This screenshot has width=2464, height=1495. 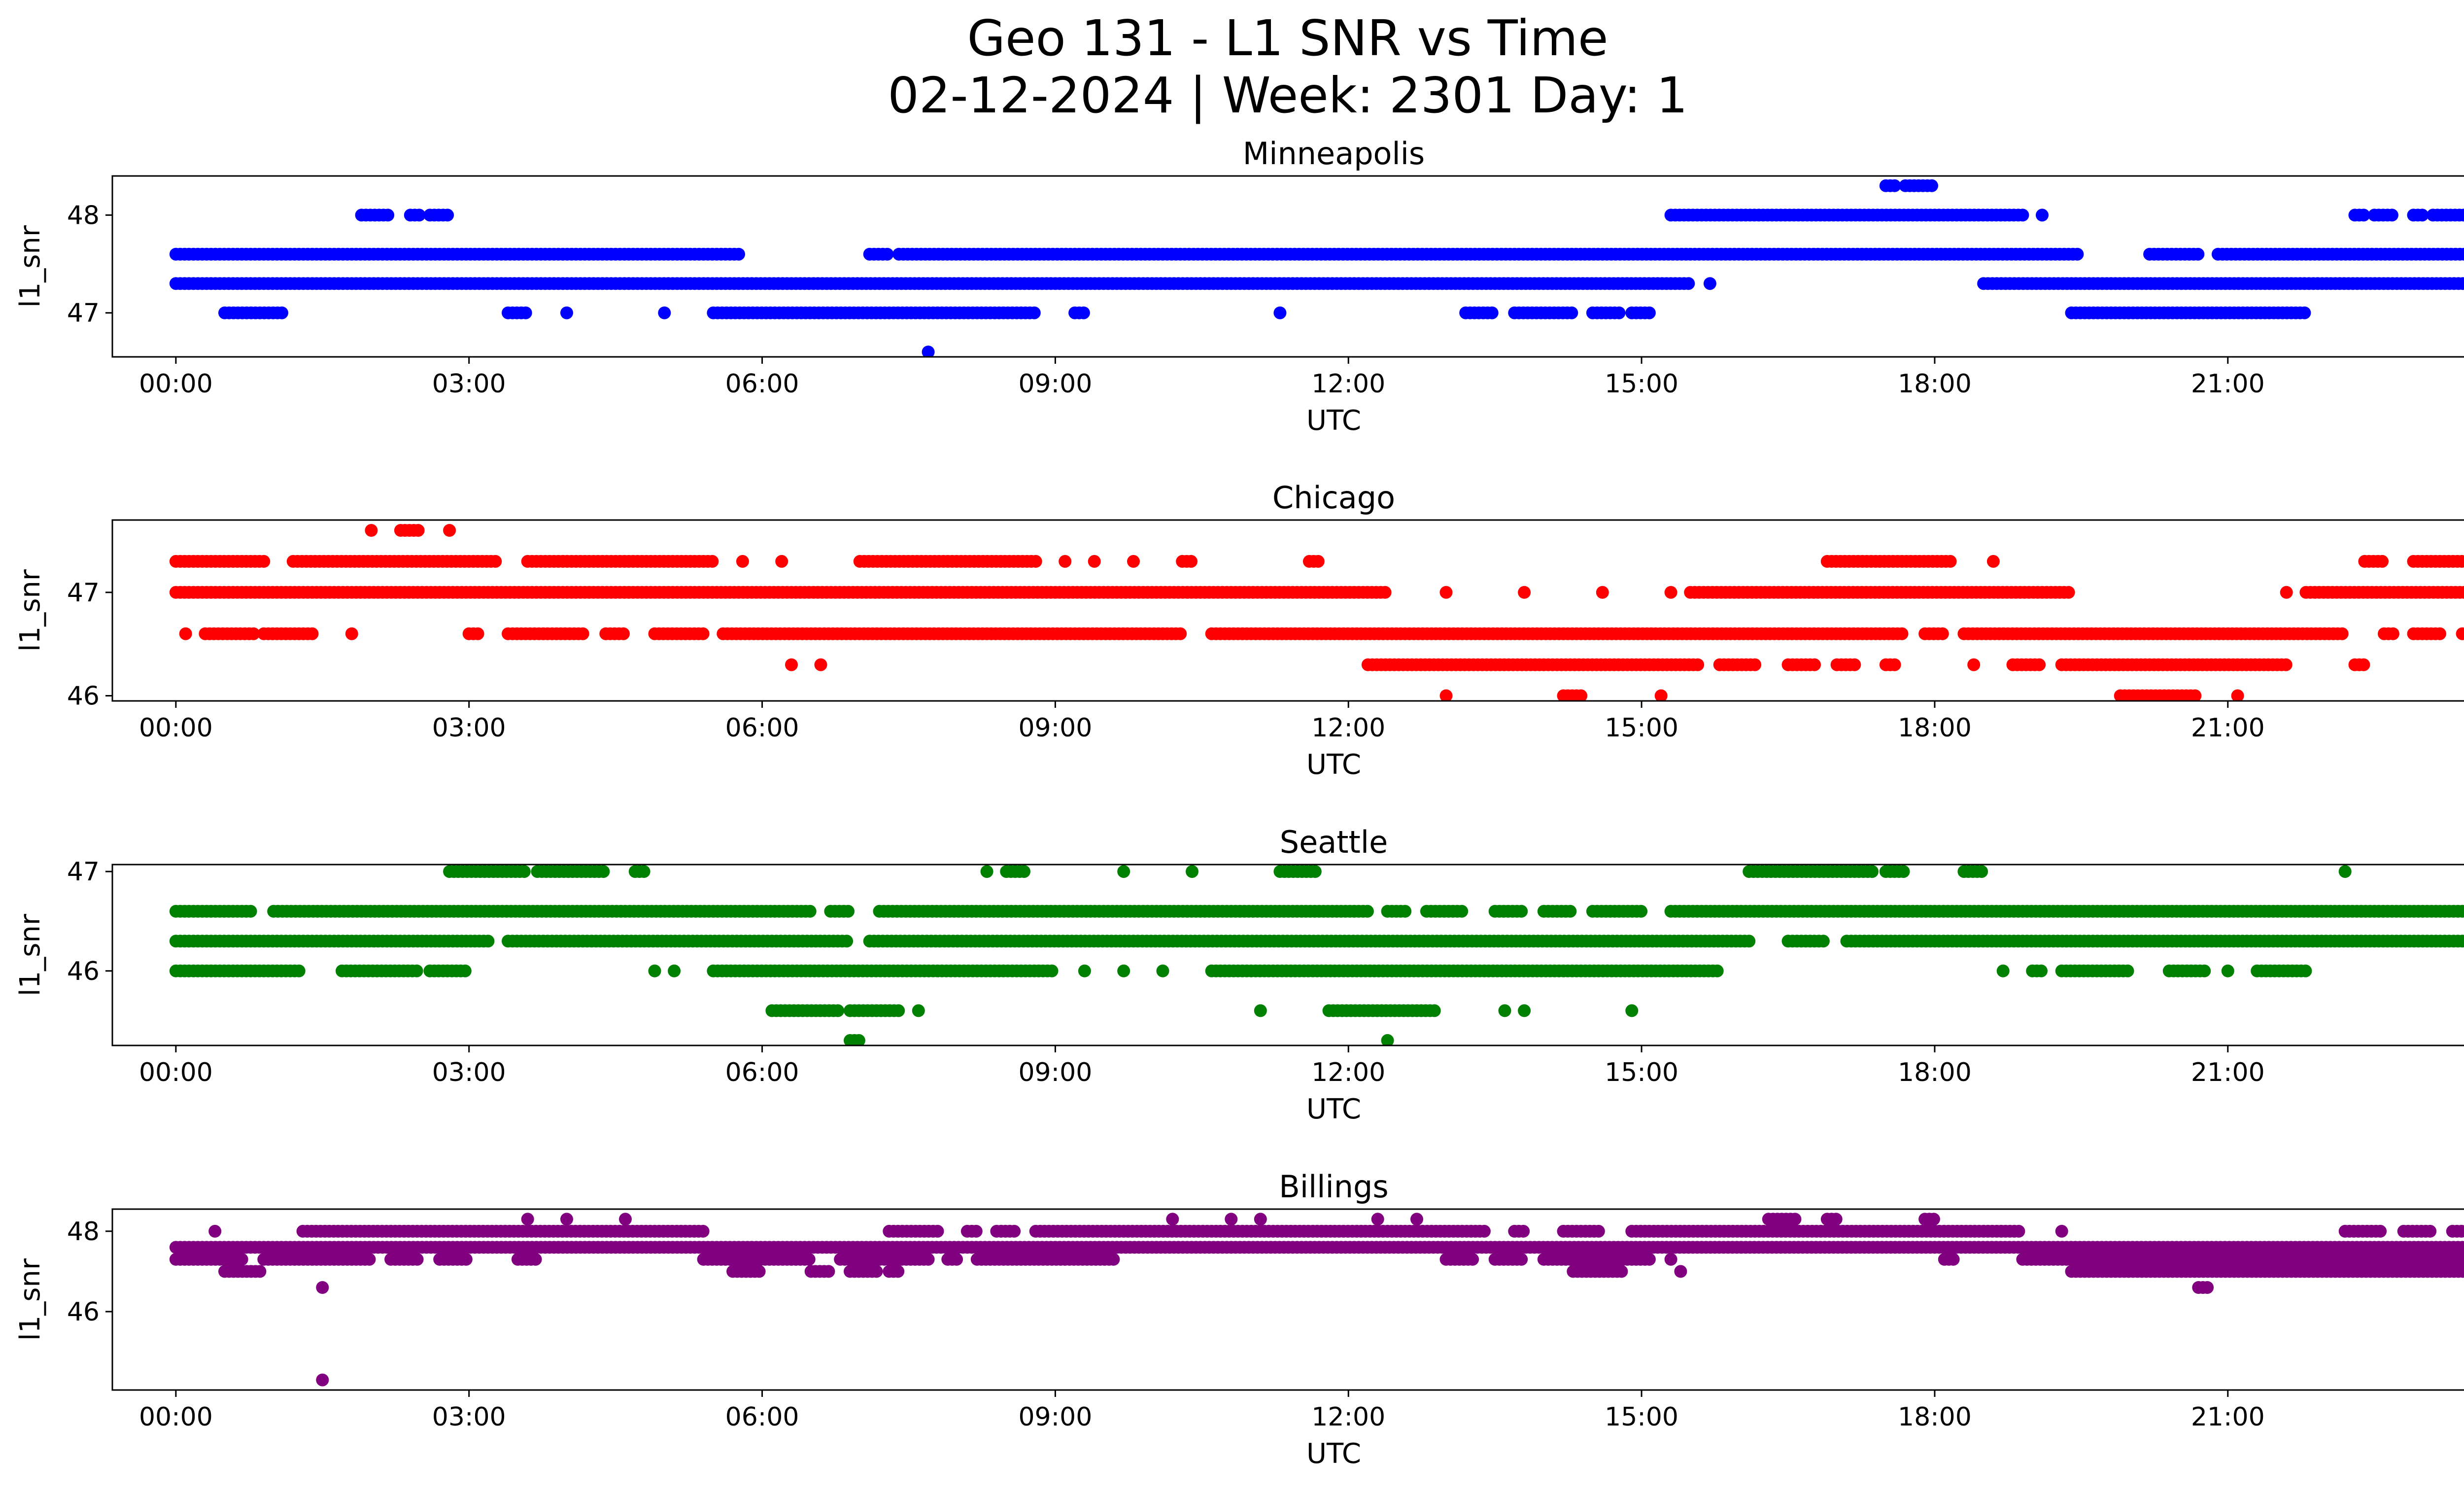 I want to click on x-tick-label: 06:00, so click(x=762, y=1072).